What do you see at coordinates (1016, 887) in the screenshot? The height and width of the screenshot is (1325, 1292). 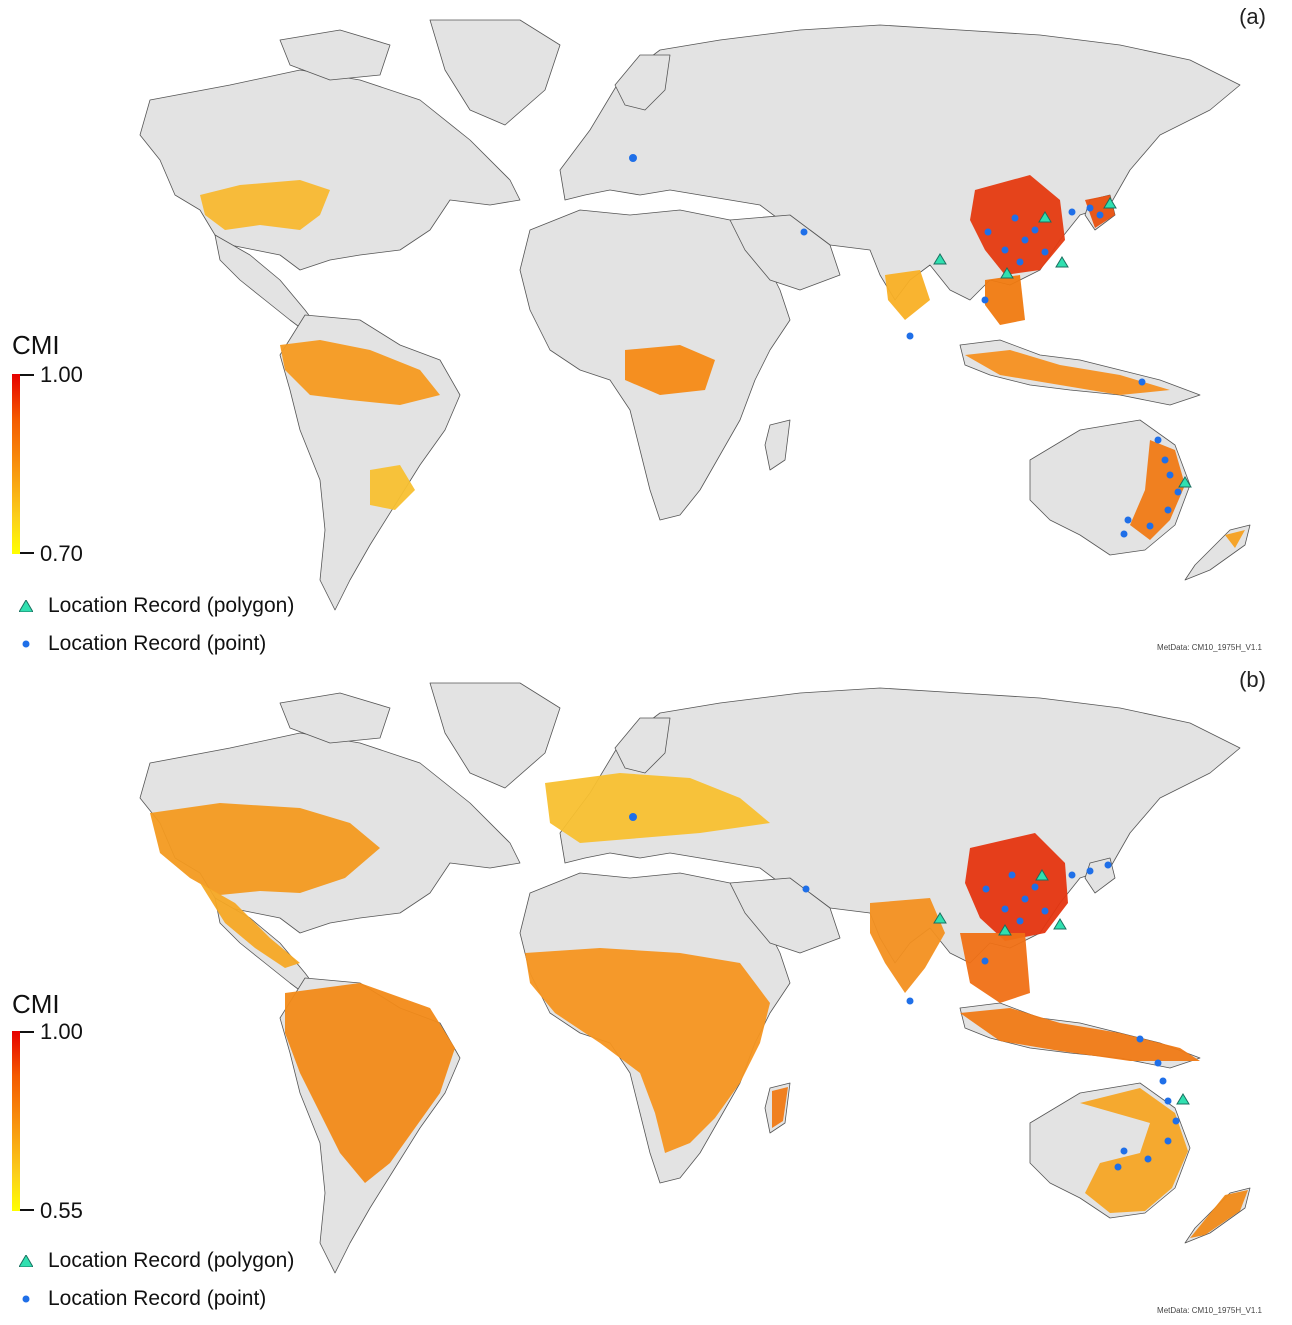 I see `cmi-area-china` at bounding box center [1016, 887].